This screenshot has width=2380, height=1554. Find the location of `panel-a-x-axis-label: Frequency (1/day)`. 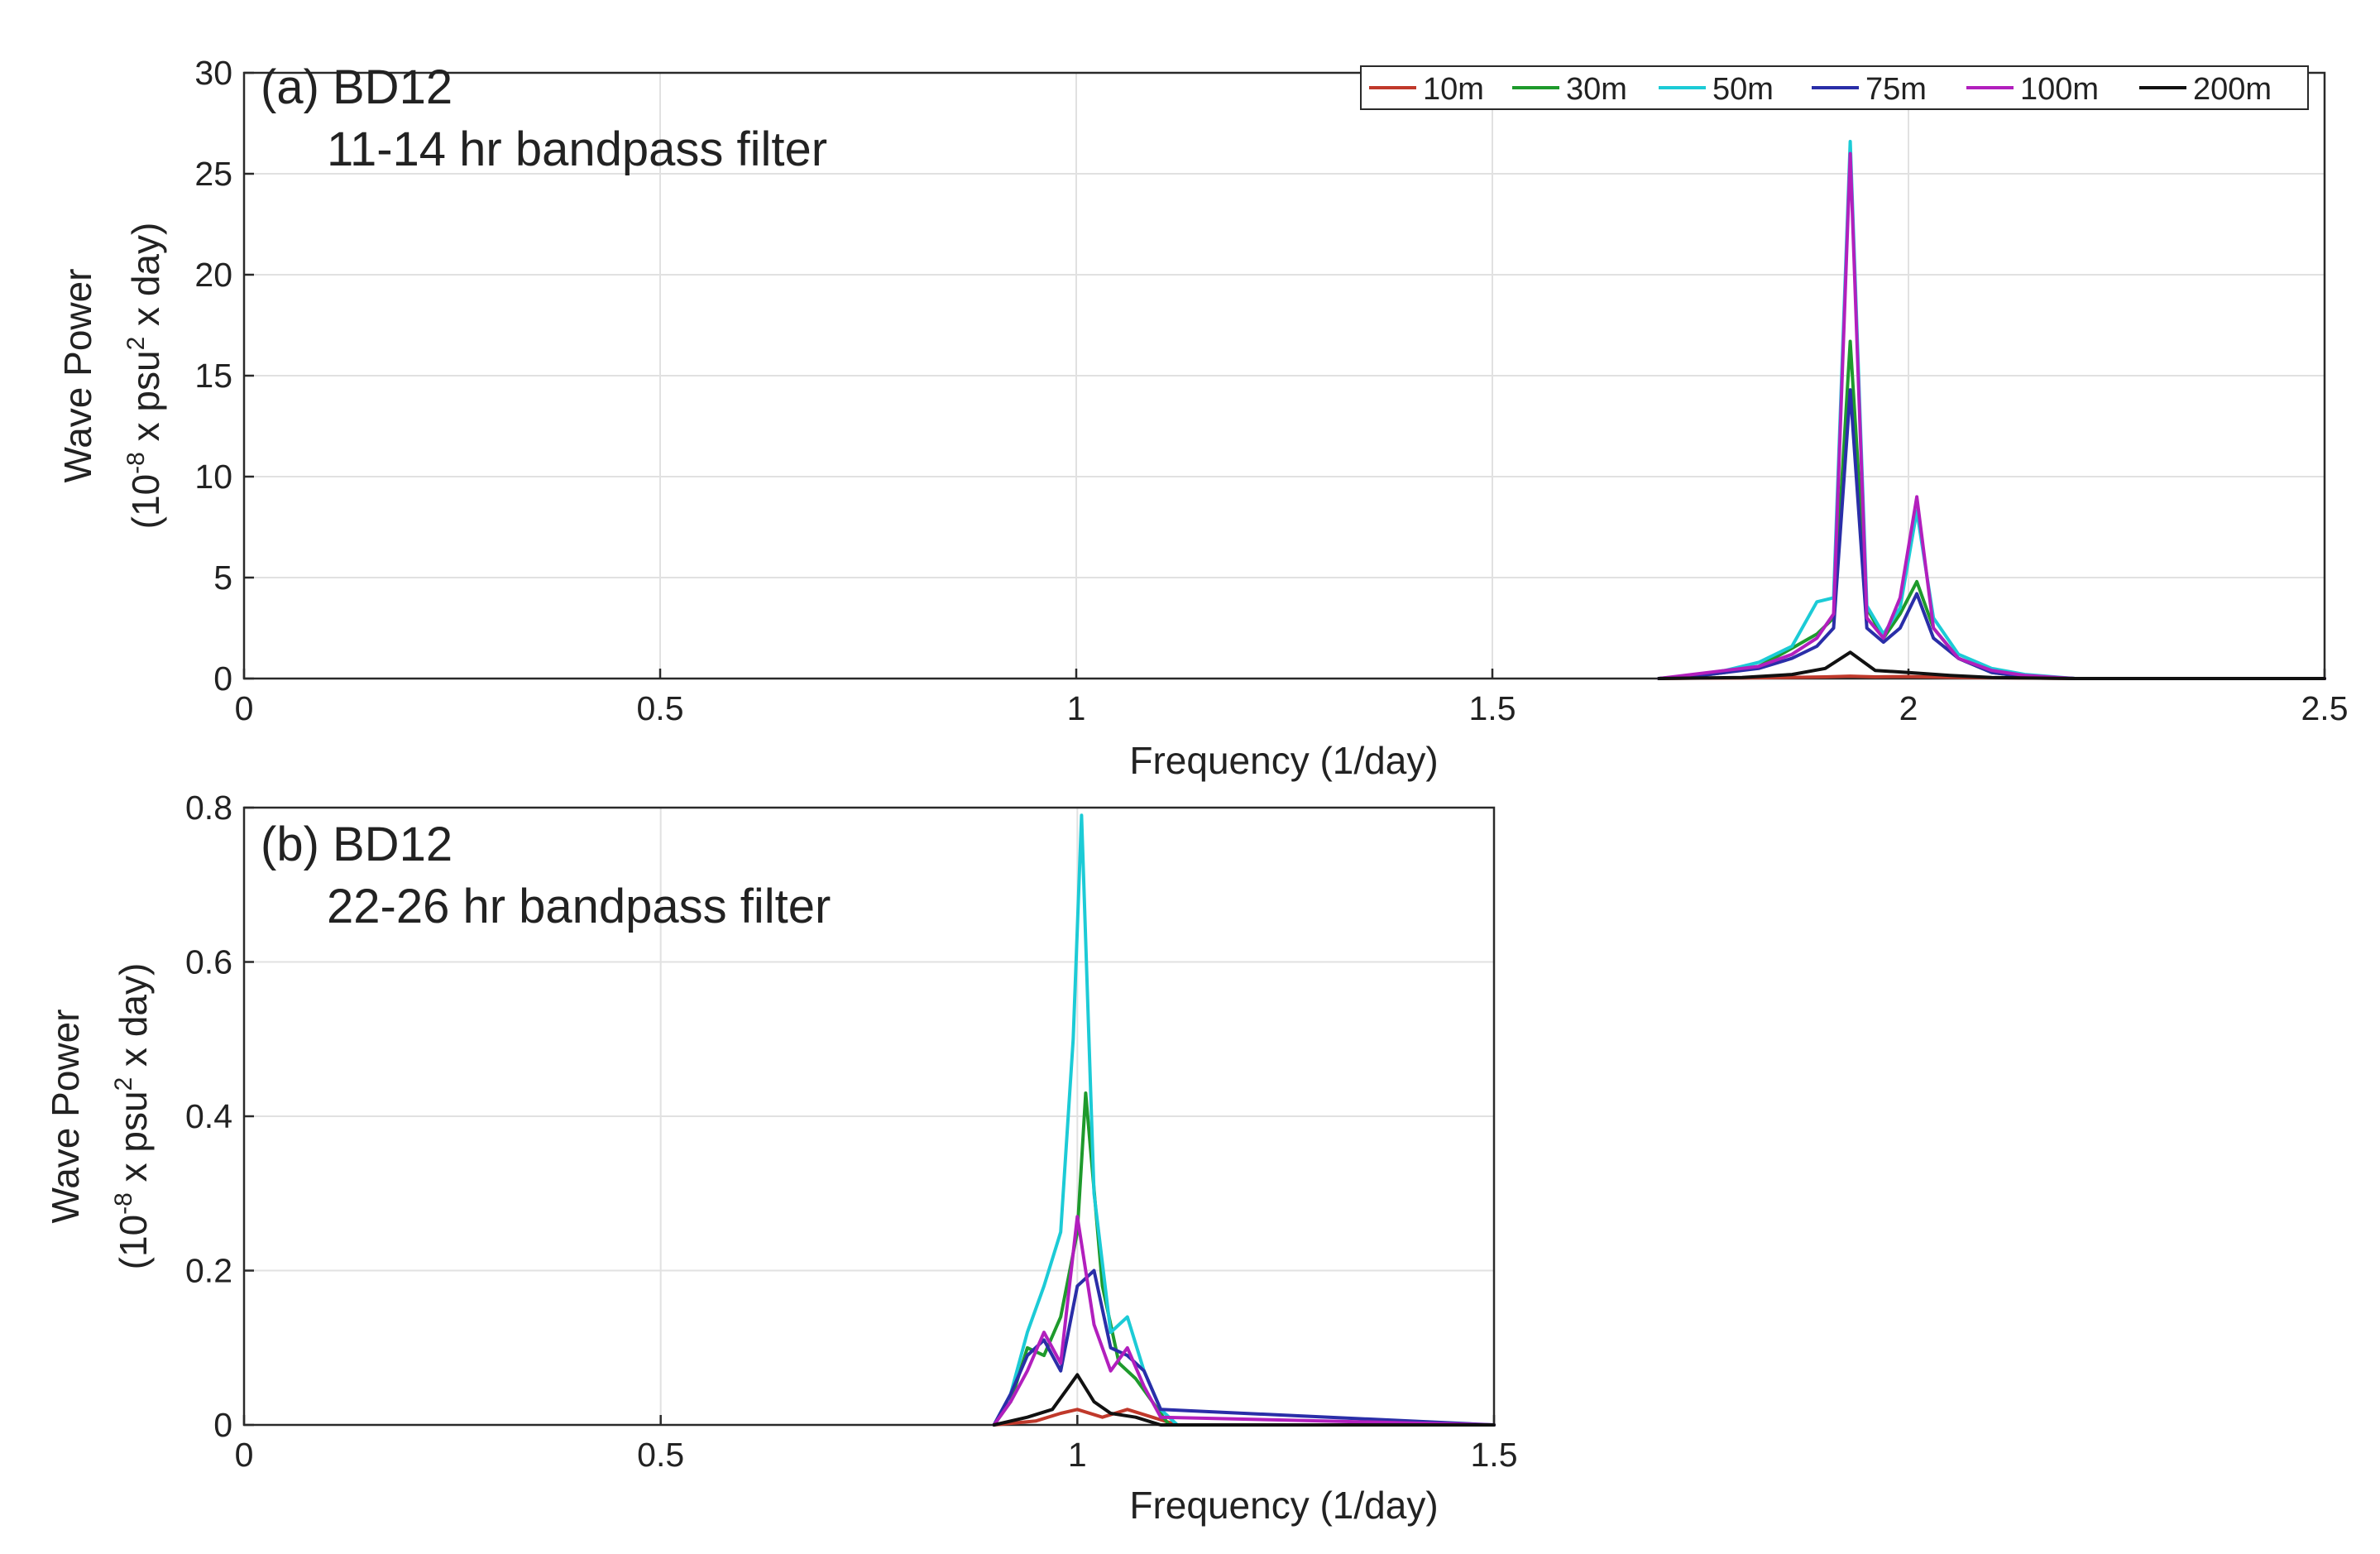

panel-a-x-axis-label: Frequency (1/day) is located at coordinates (1283, 760).